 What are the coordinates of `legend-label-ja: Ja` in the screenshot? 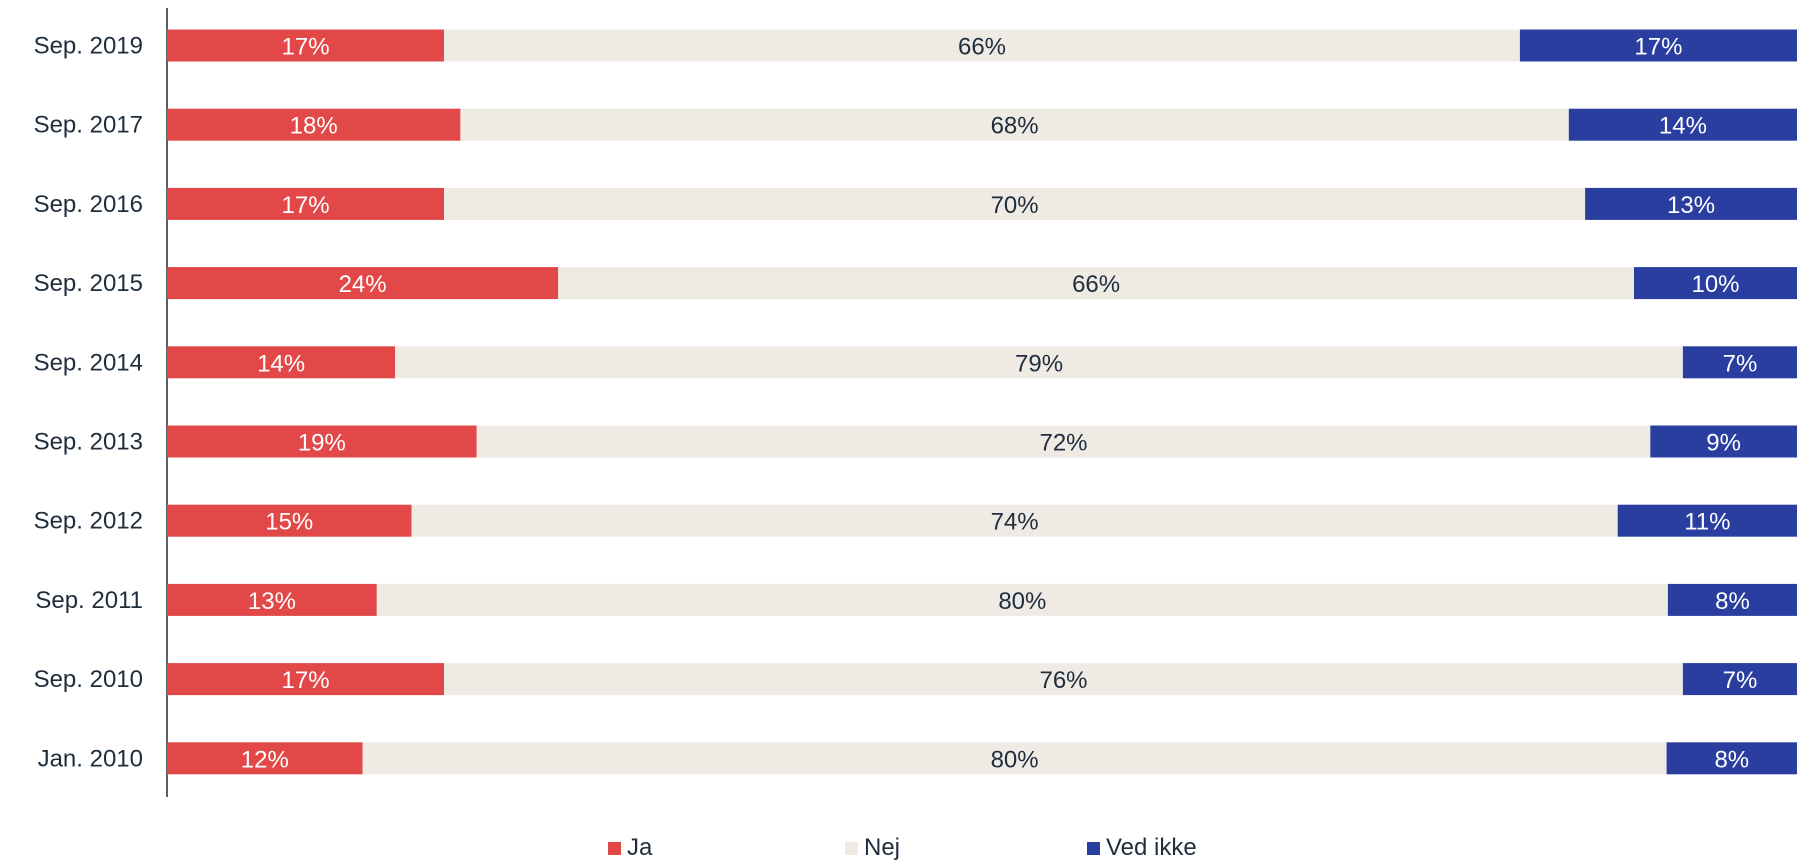 It's located at (640, 847).